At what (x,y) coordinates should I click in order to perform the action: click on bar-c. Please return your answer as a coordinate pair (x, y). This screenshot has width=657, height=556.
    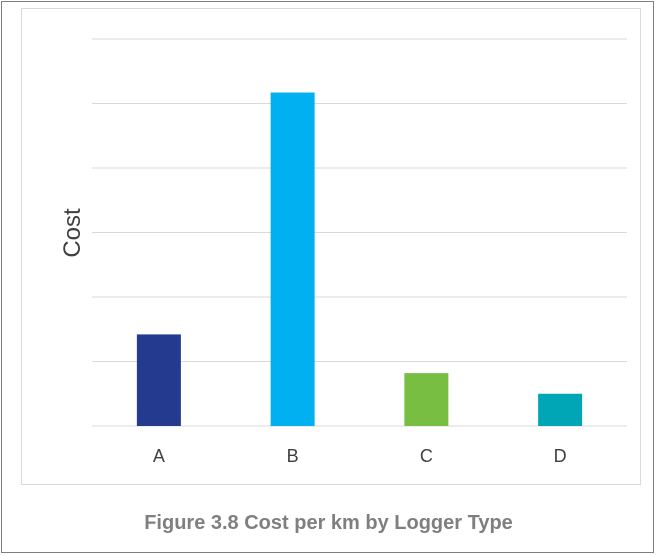
    Looking at the image, I should click on (426, 399).